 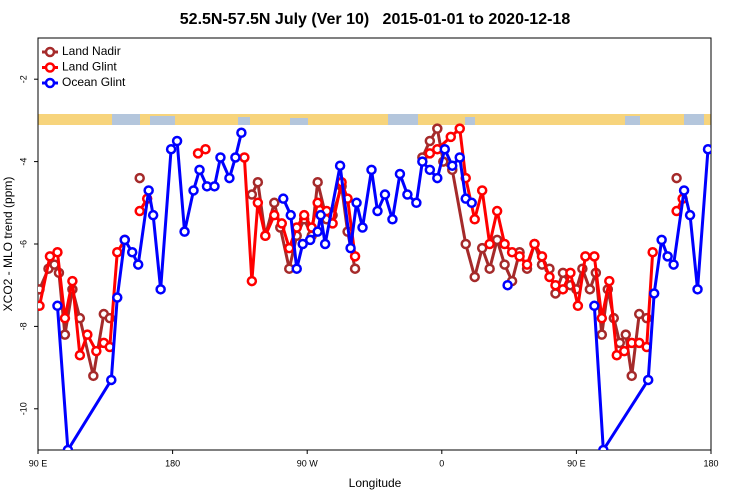 I want to click on legend-label: Land Glint, so click(x=89, y=67).